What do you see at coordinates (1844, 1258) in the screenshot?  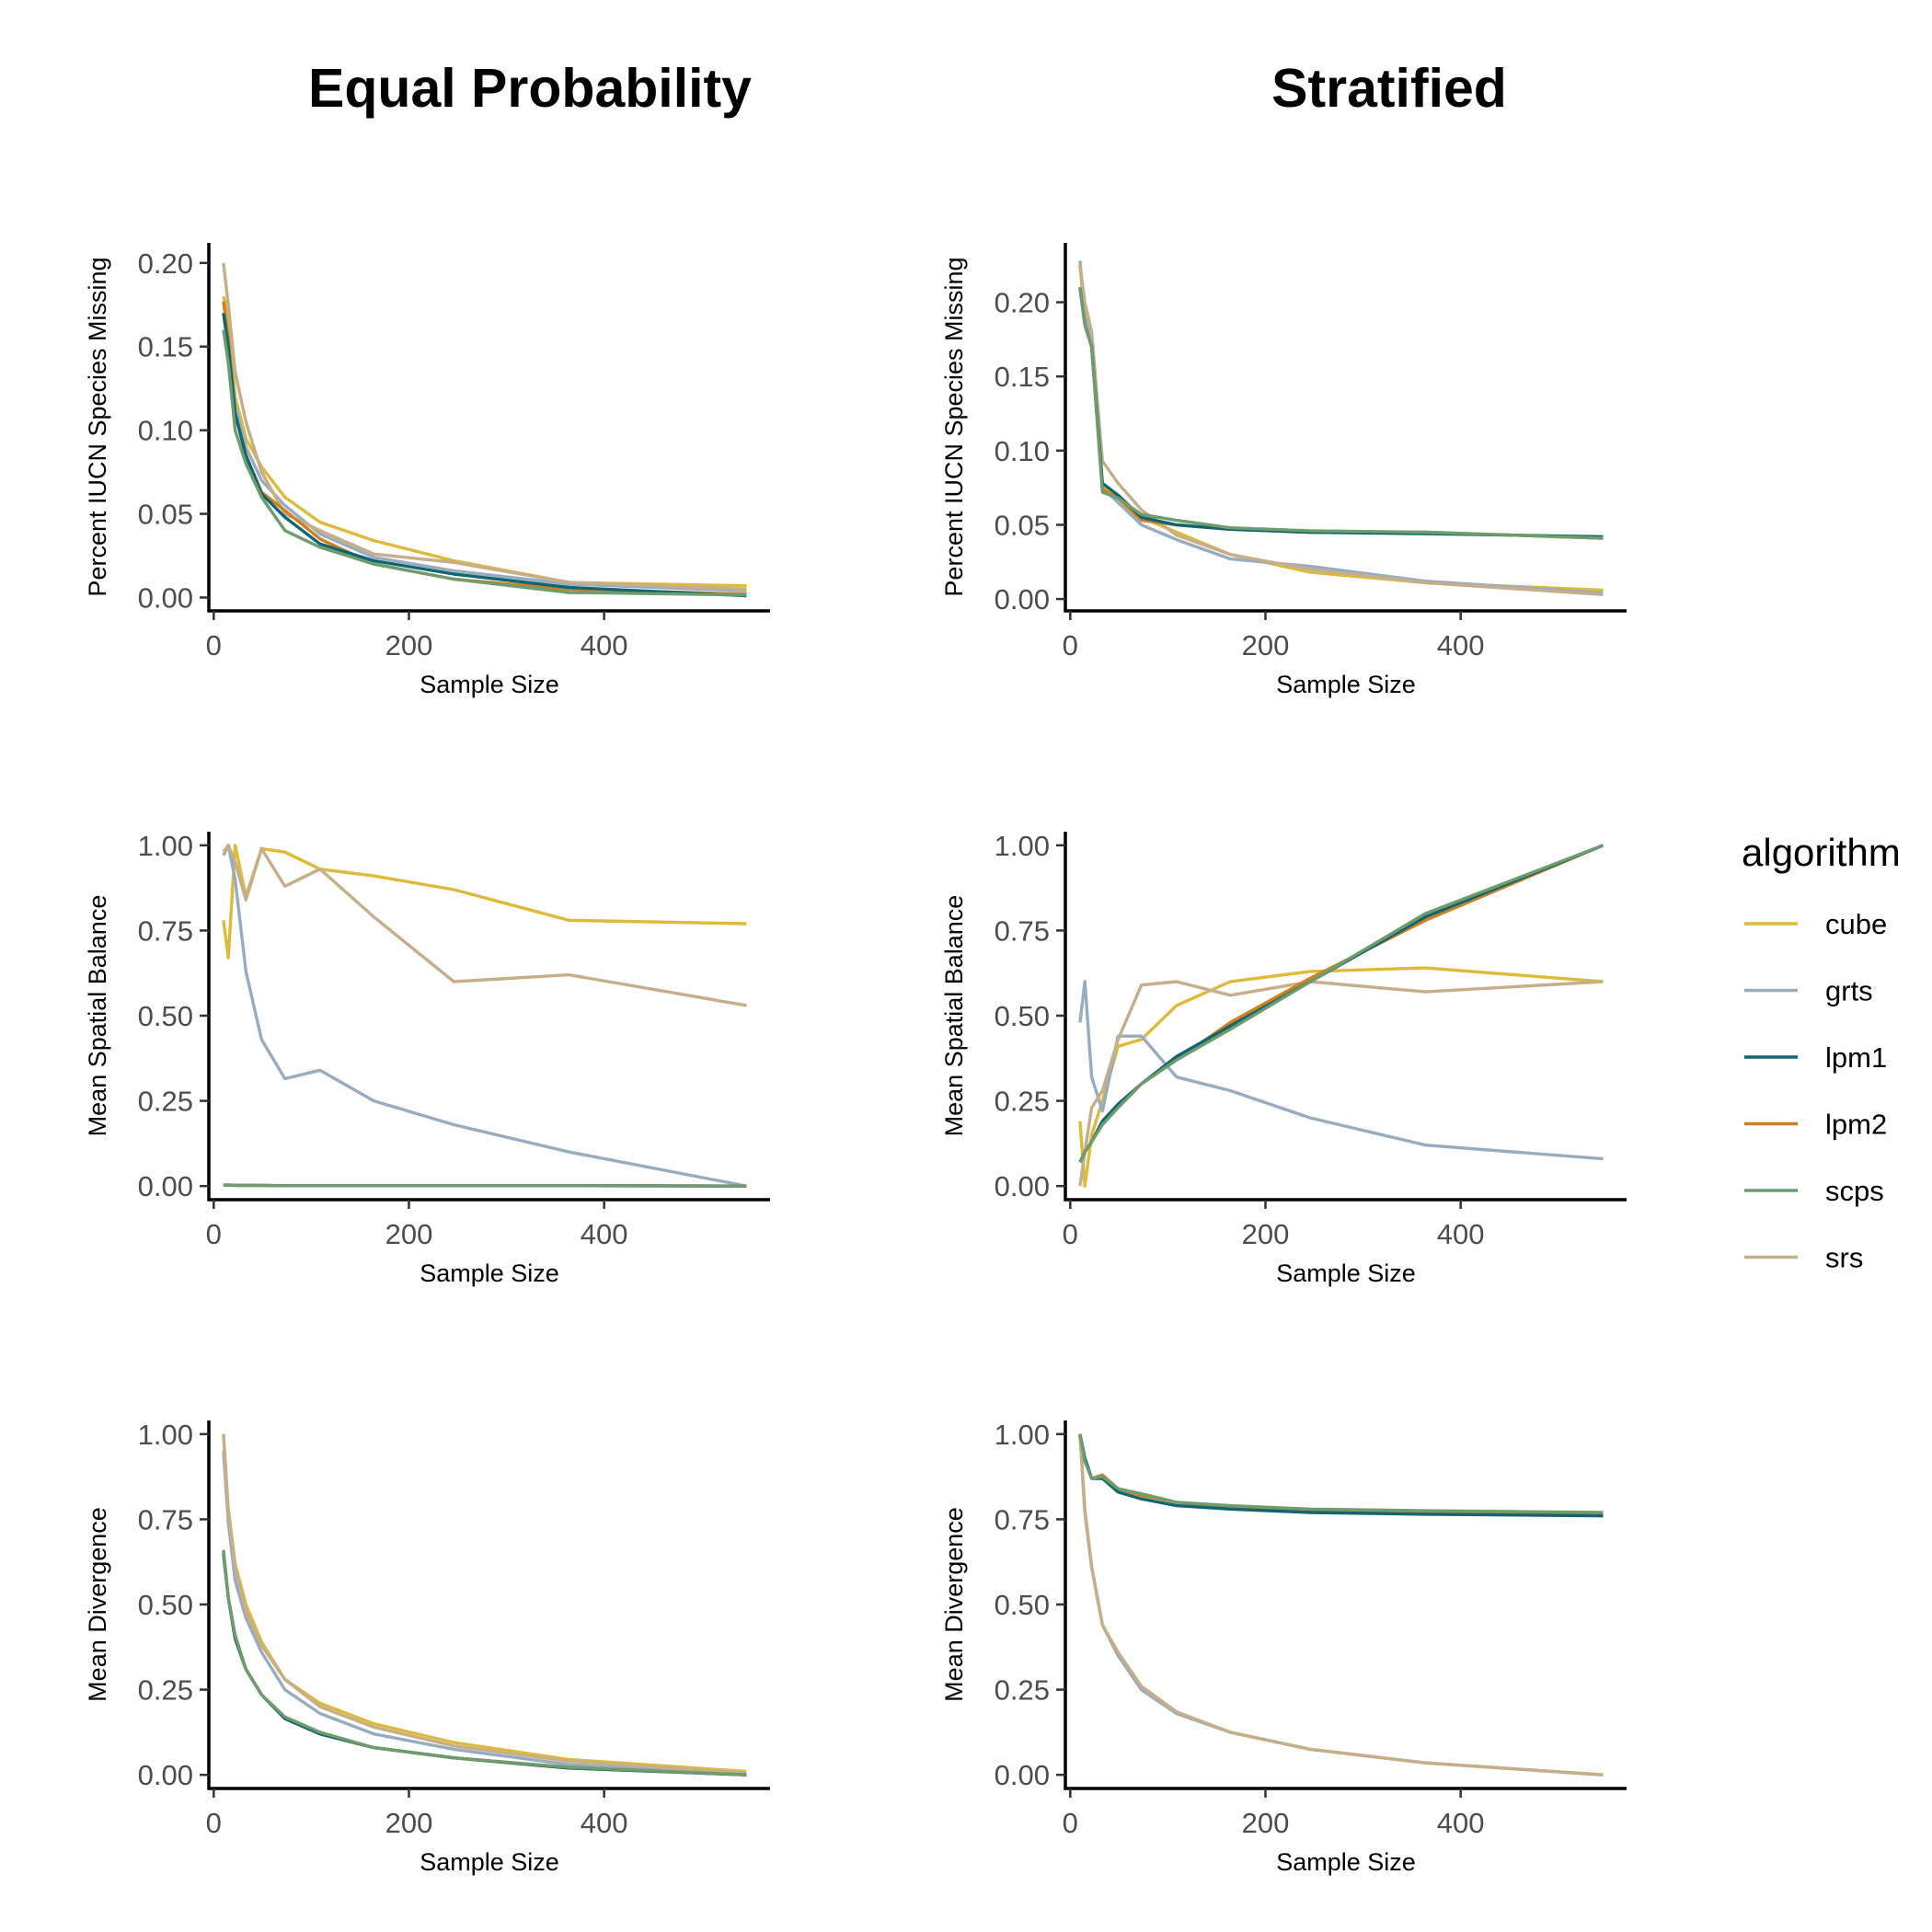 I see `legend-label-srs: srs` at bounding box center [1844, 1258].